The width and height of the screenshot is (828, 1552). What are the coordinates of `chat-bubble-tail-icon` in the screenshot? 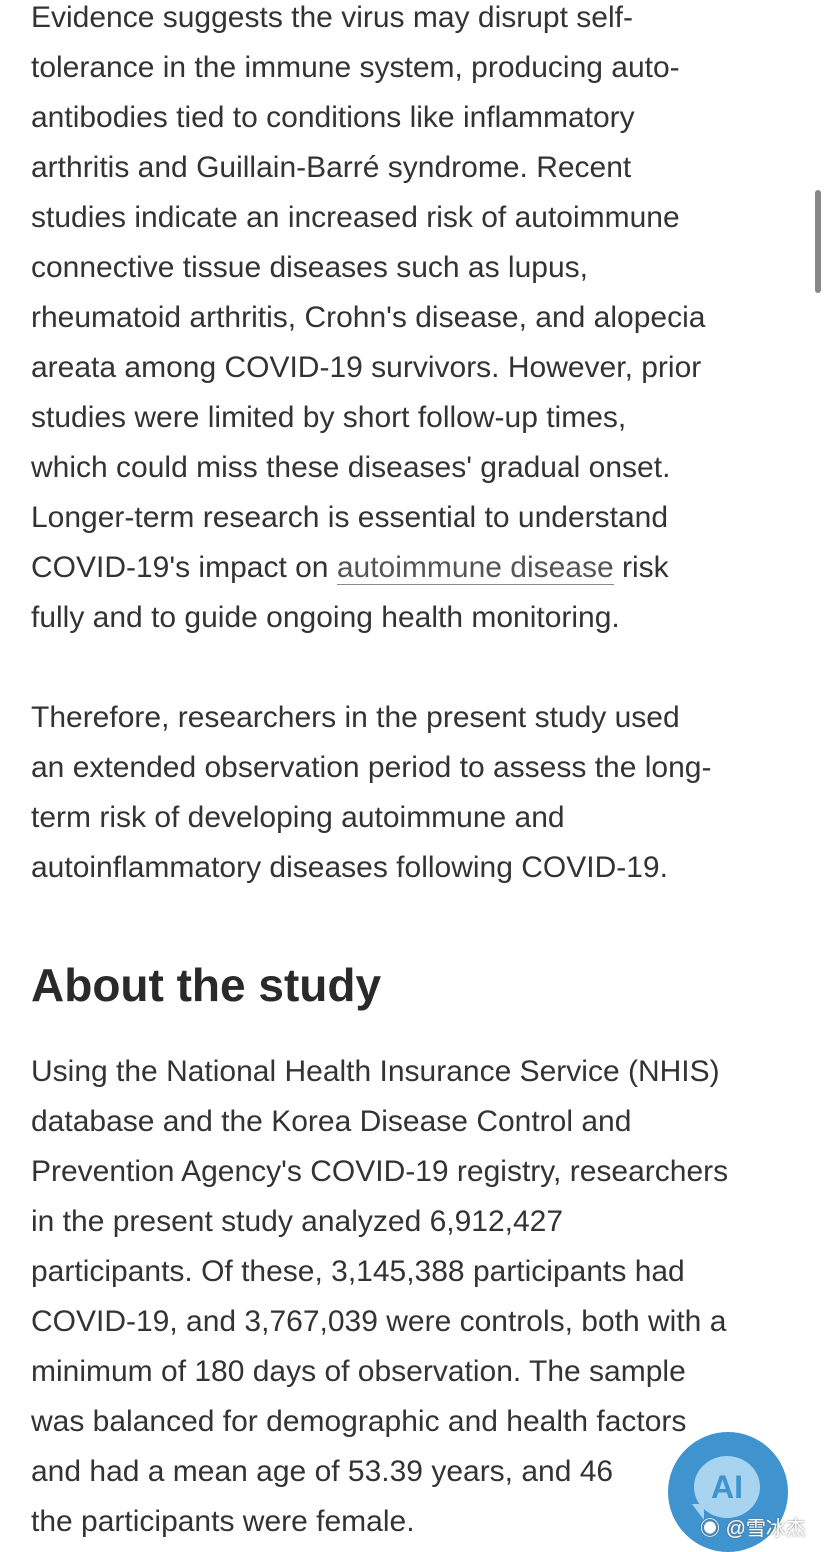 It's located at (698, 1512).